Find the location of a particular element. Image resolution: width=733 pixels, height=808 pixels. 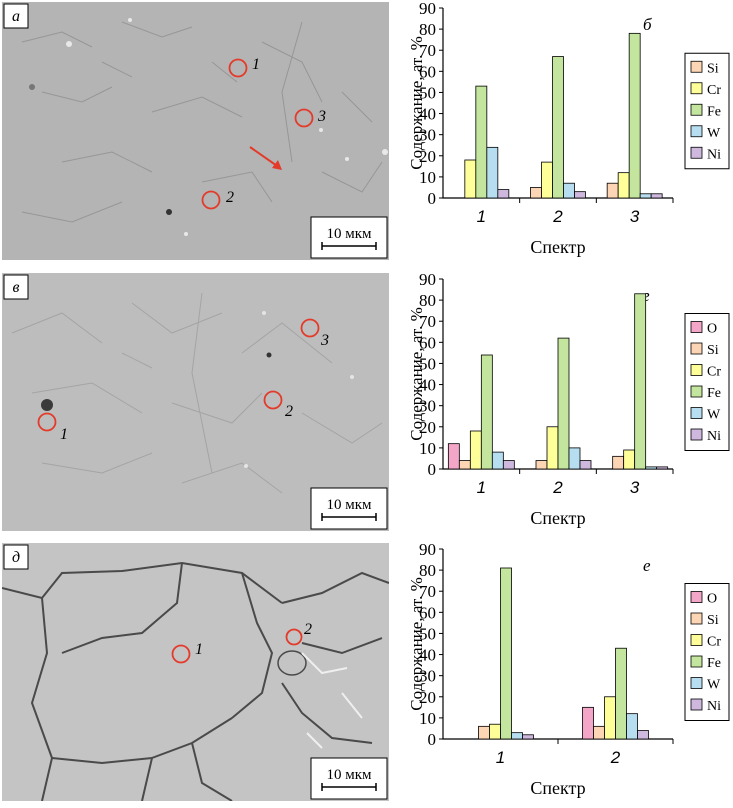

x-tick-label: 2 is located at coordinates (557, 216).